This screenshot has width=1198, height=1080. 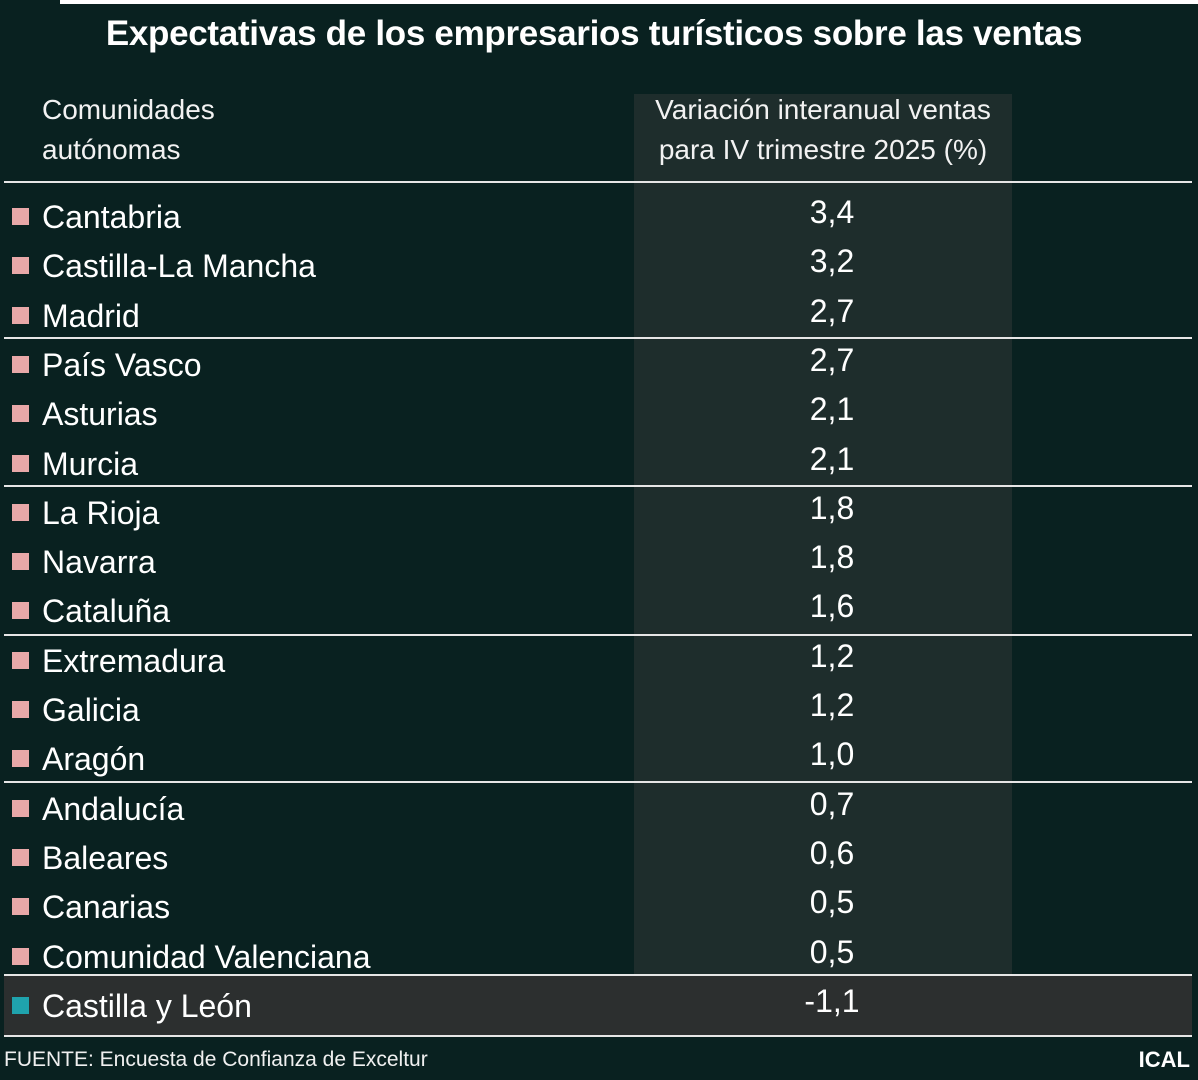 What do you see at coordinates (598, 182) in the screenshot?
I see `header-divider` at bounding box center [598, 182].